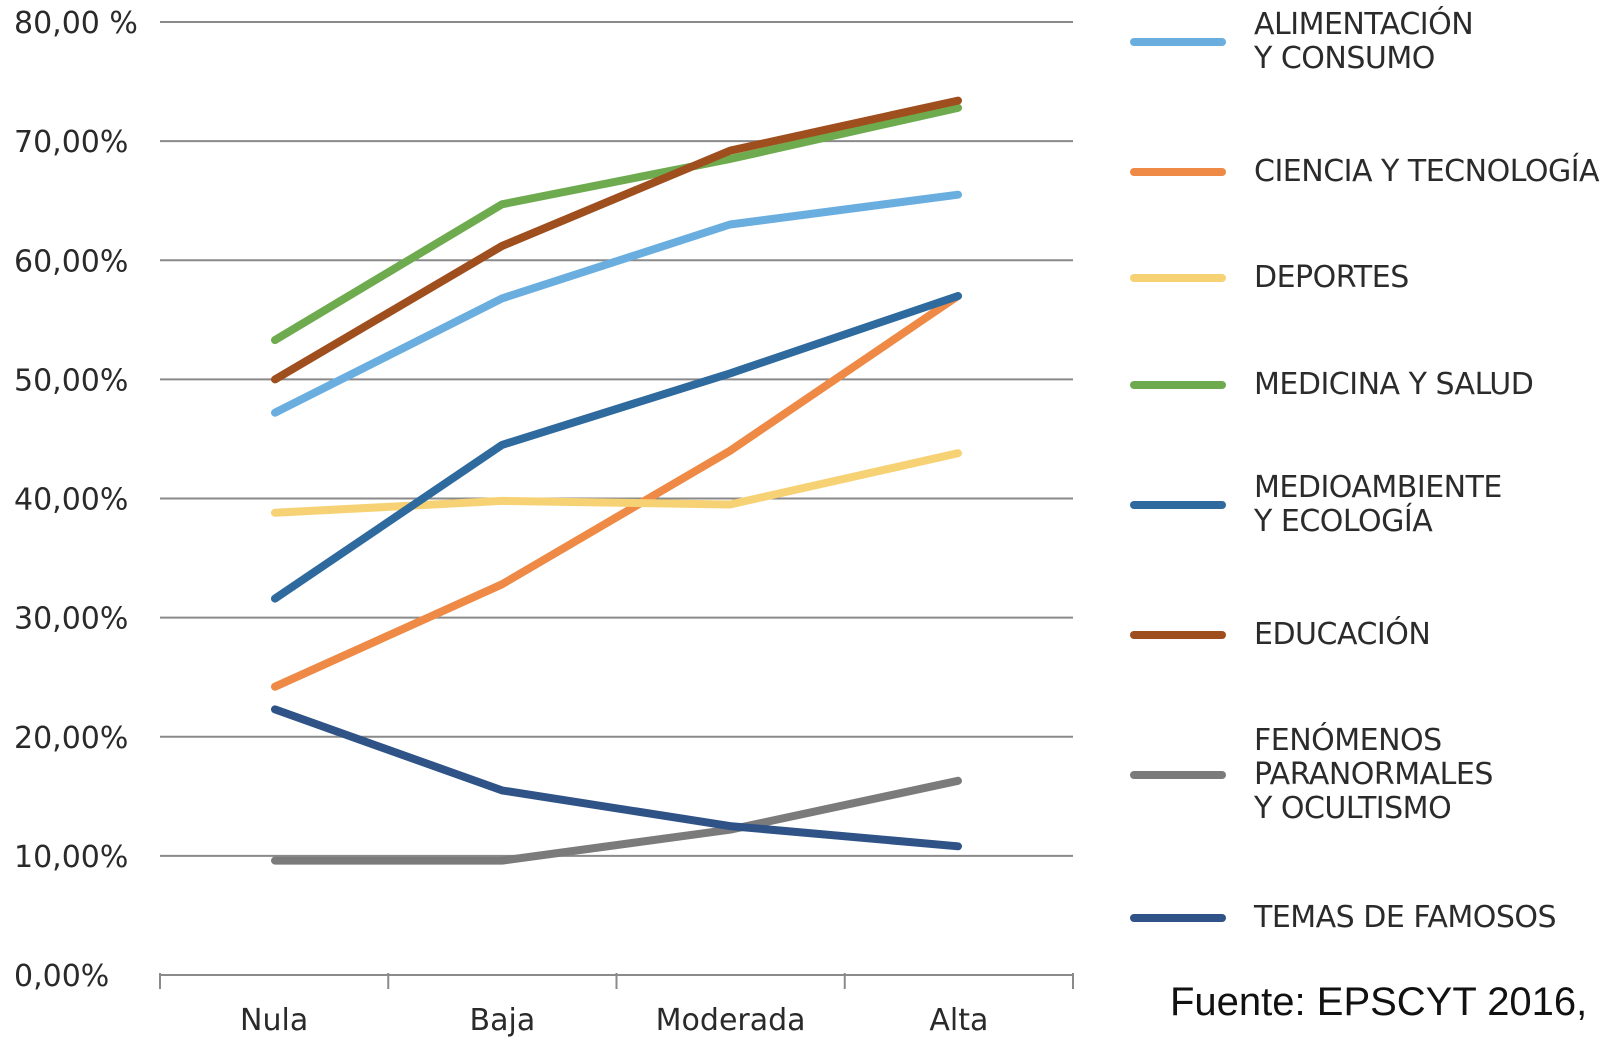  What do you see at coordinates (1342, 634) in the screenshot?
I see `legend-label: EDUCACIÓN` at bounding box center [1342, 634].